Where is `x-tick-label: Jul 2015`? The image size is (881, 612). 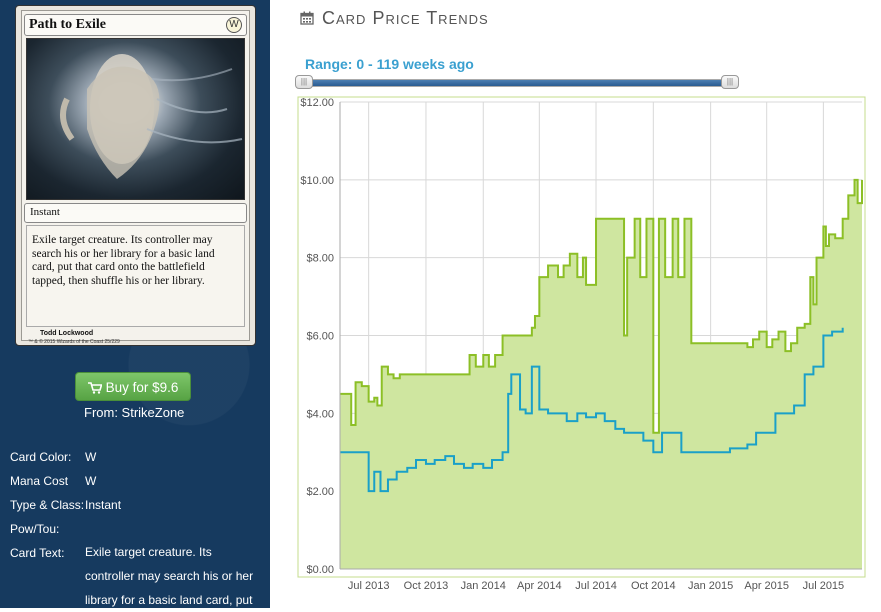
x-tick-label: Jul 2015 is located at coordinates (824, 586).